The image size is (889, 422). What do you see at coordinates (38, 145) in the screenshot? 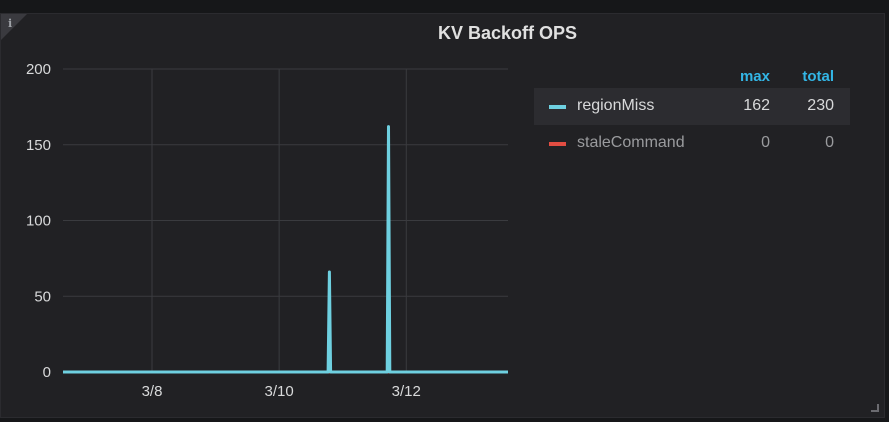
I see `y-tick-label: 150` at bounding box center [38, 145].